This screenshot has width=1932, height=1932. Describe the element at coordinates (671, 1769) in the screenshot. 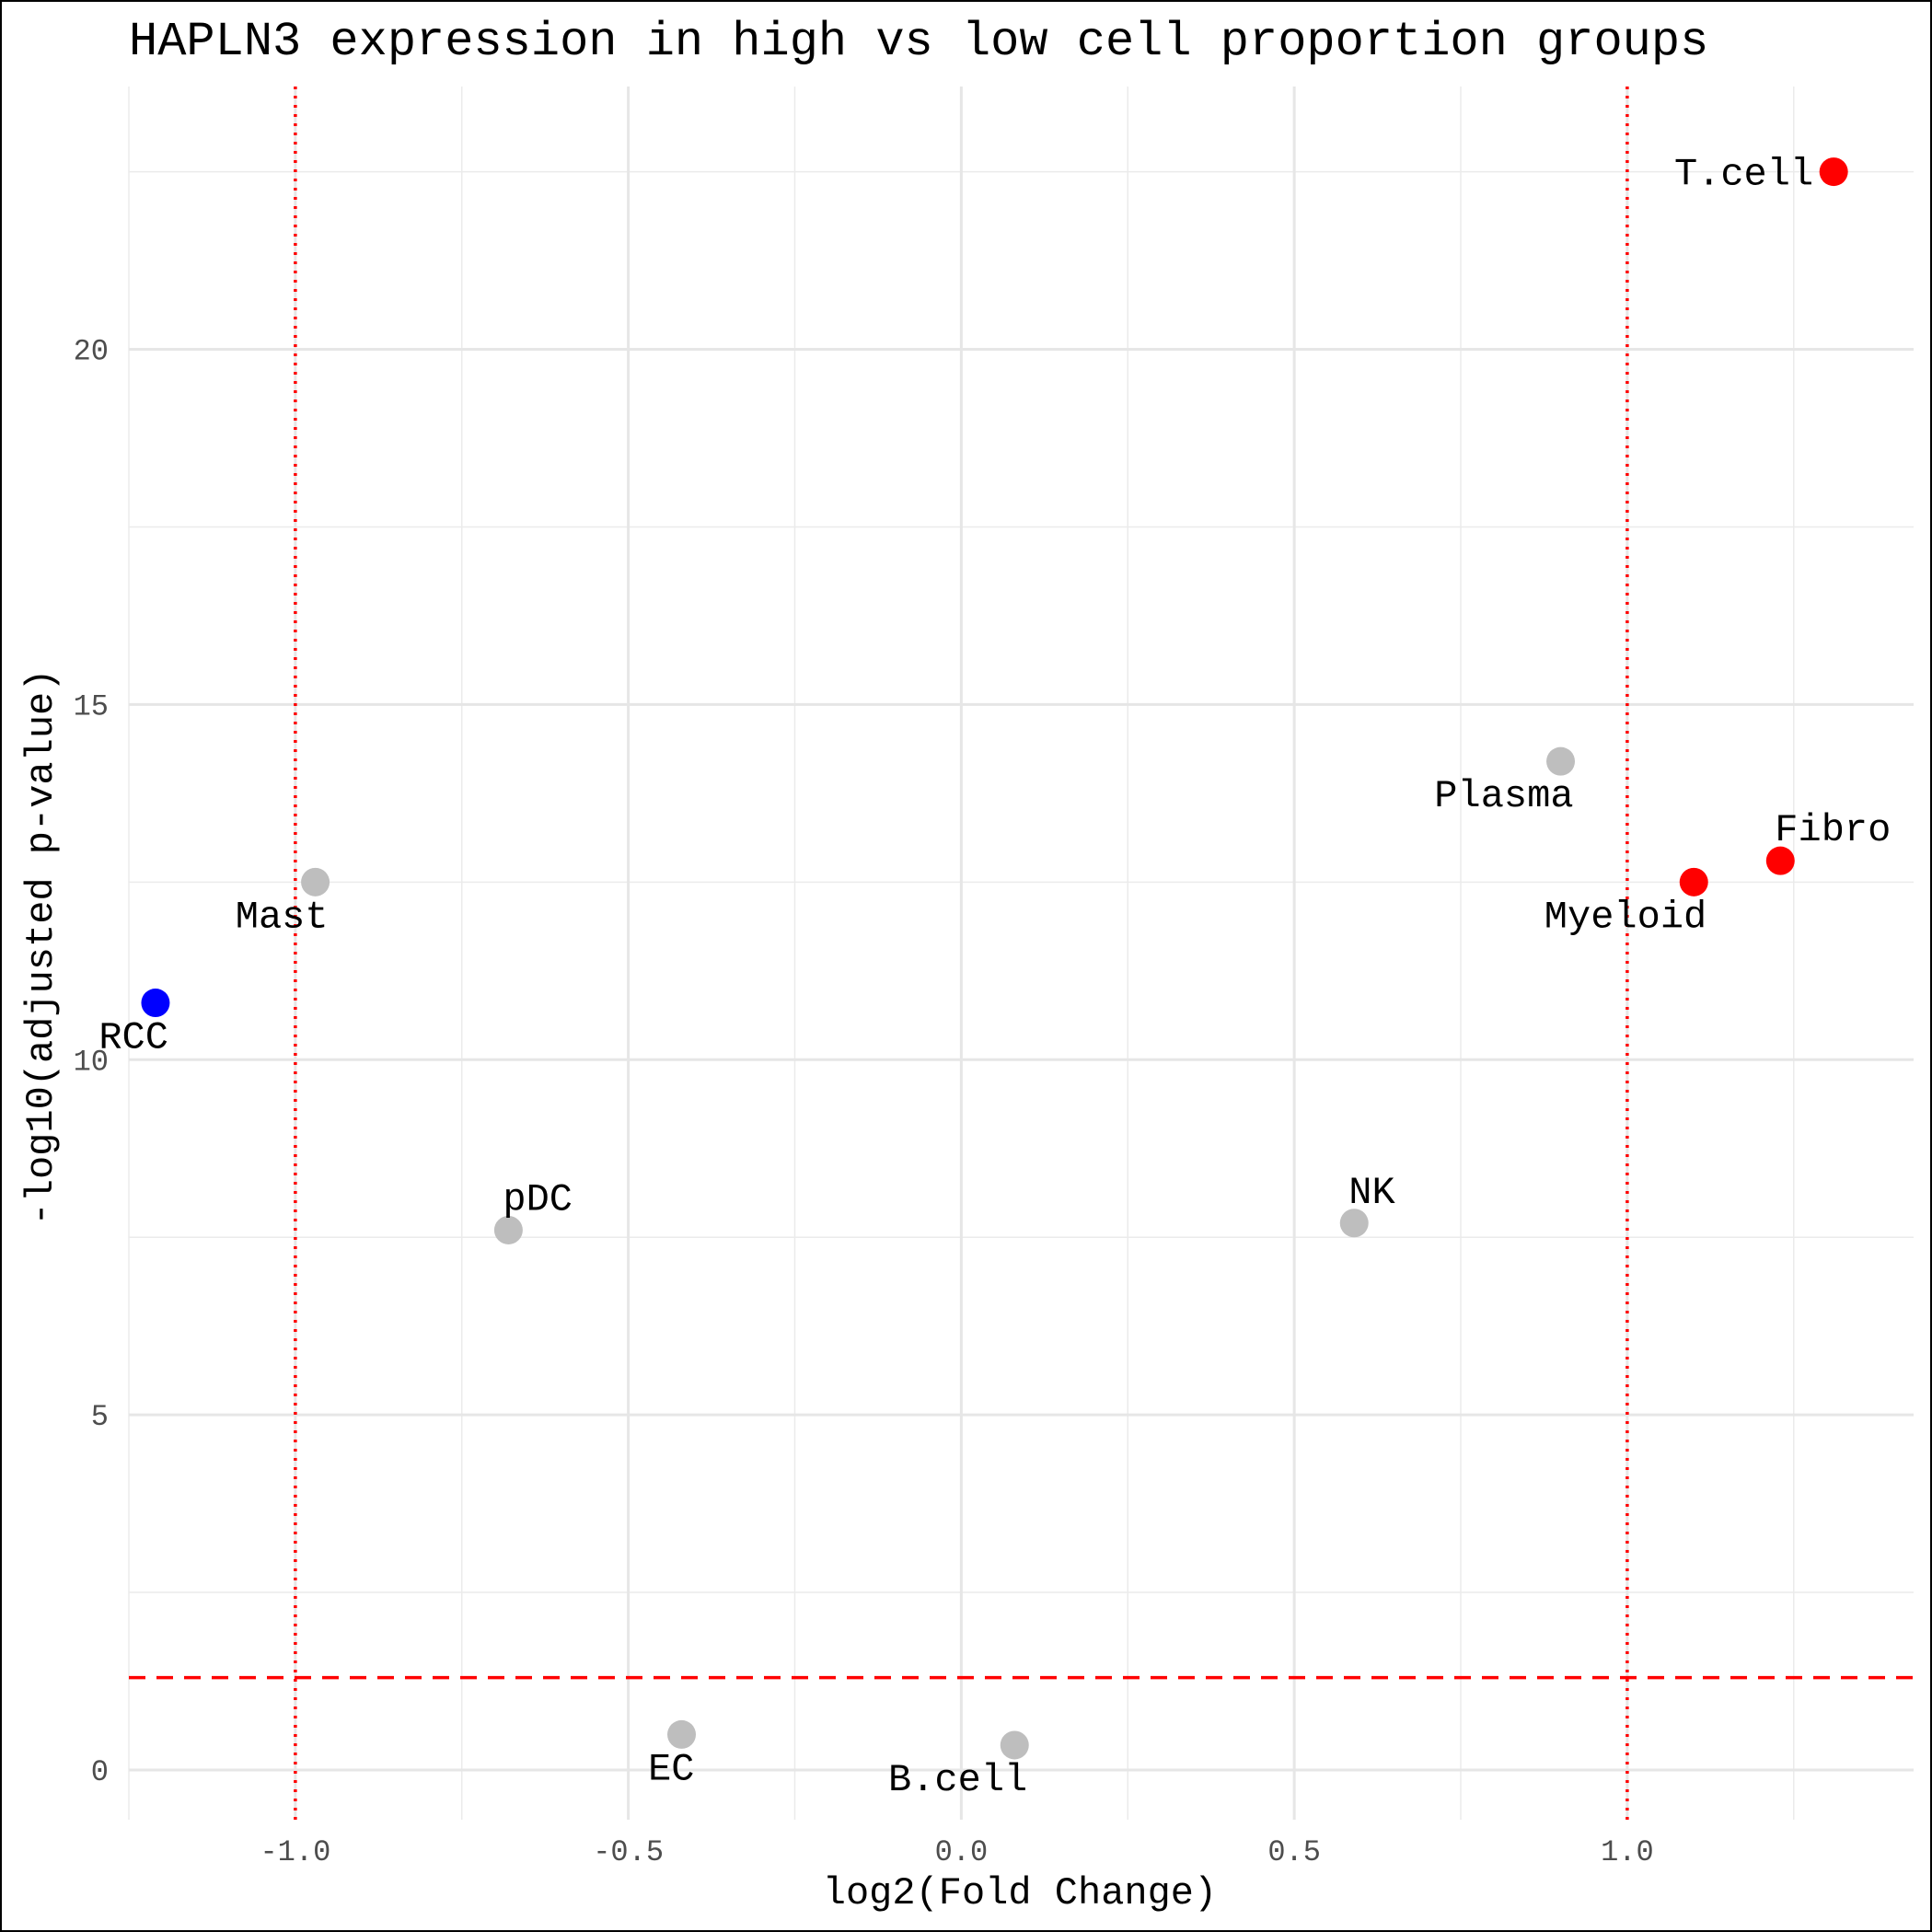

I see `point-label: EC` at that location.